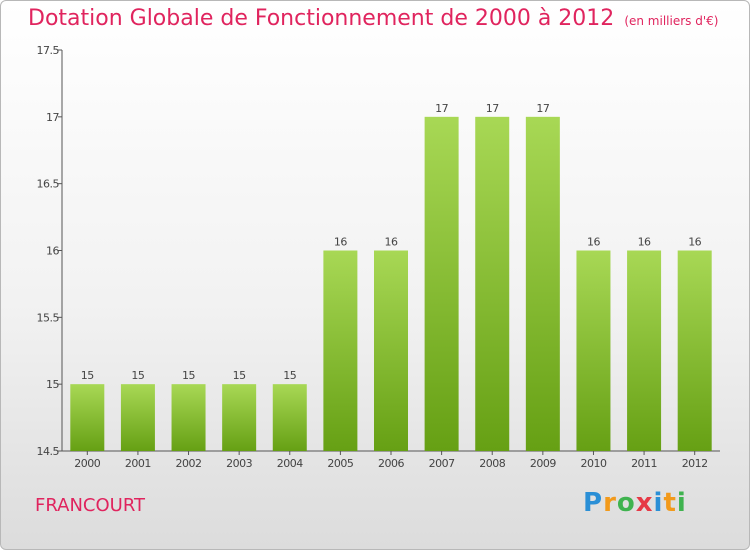 The height and width of the screenshot is (550, 750). I want to click on logo-letter: o, so click(626, 503).